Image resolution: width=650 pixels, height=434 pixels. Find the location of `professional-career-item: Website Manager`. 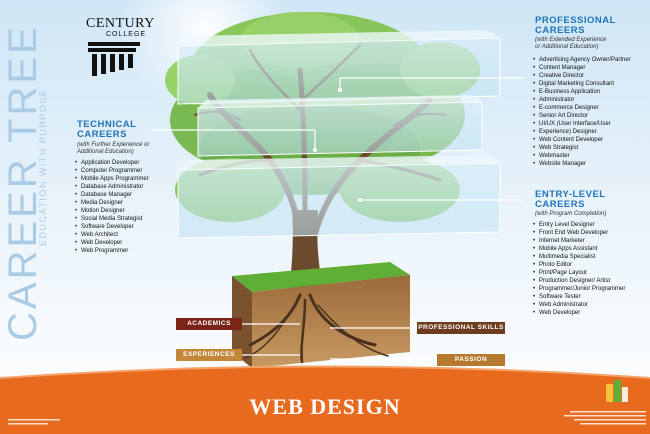

professional-career-item: Website Manager is located at coordinates (582, 164).